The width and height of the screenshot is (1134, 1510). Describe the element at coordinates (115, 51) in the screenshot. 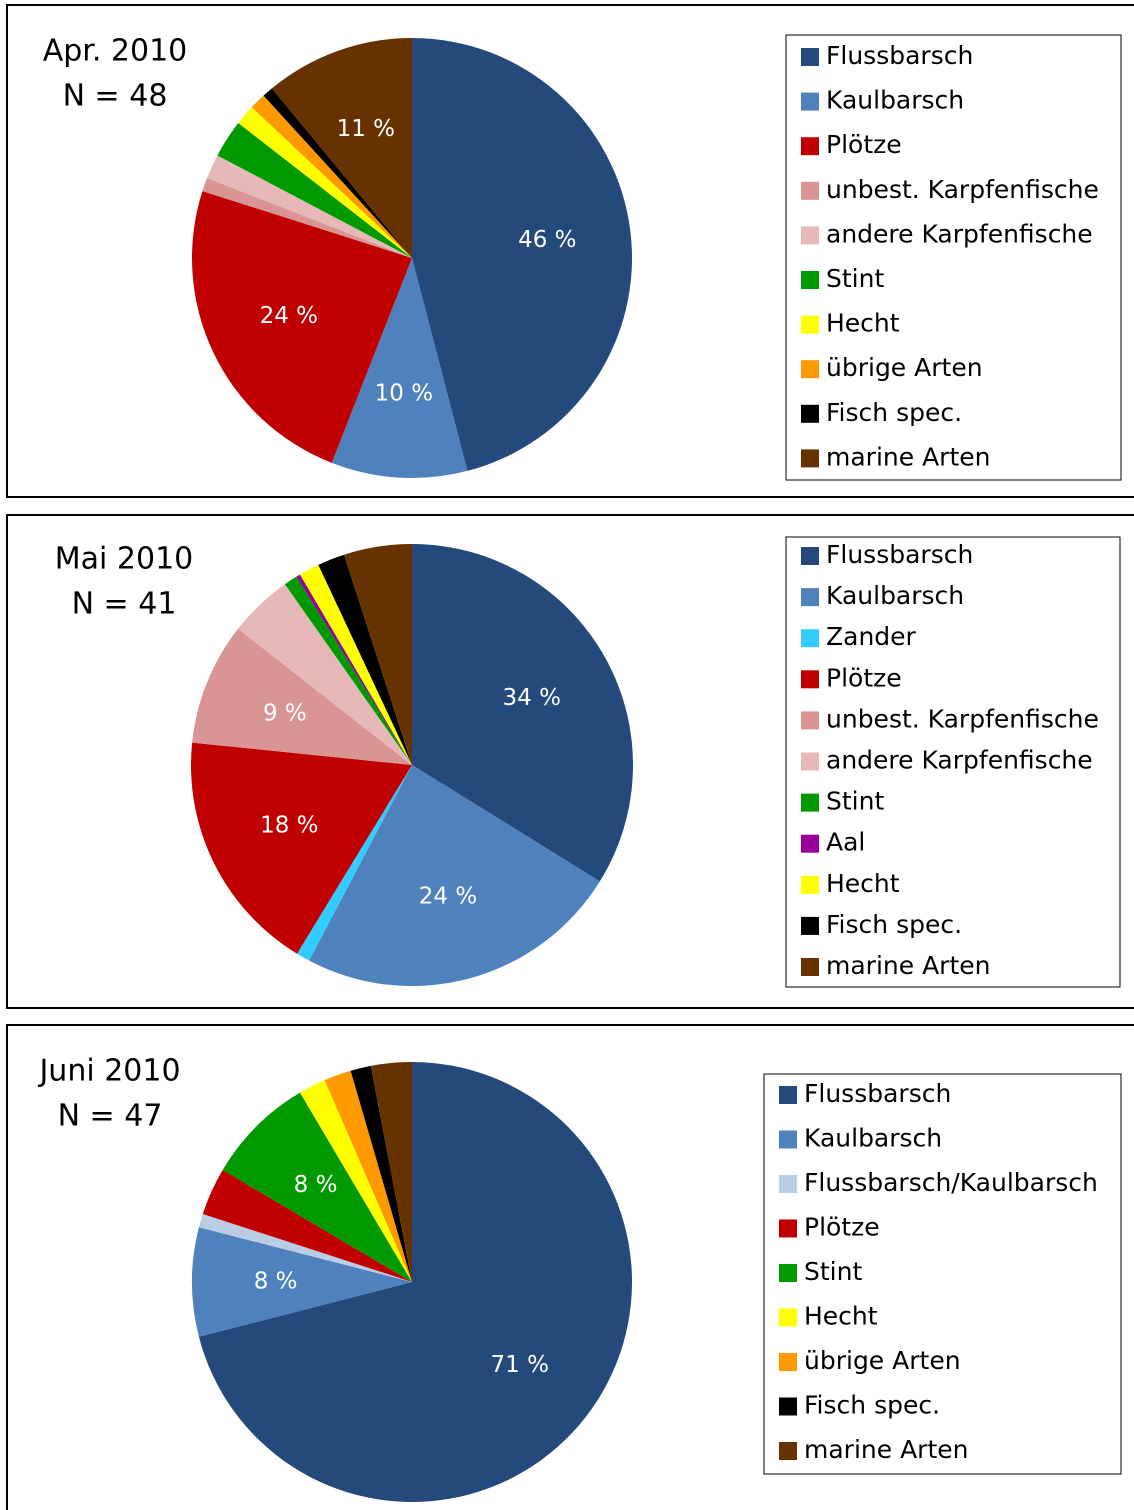

I see `chart-title: Apr. 2010` at that location.